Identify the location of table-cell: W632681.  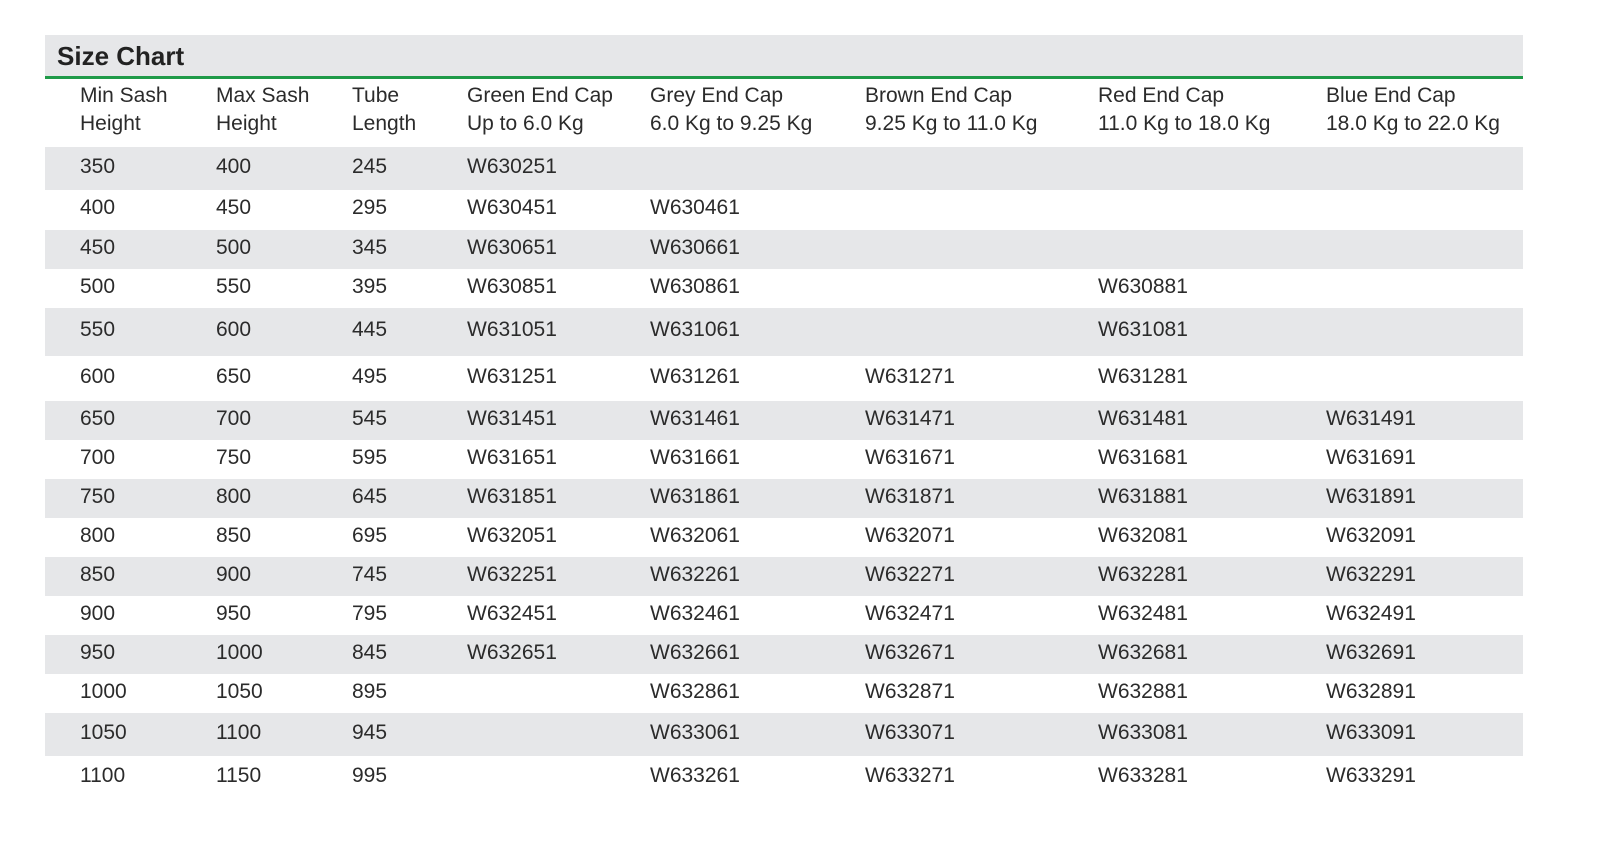
(1143, 652).